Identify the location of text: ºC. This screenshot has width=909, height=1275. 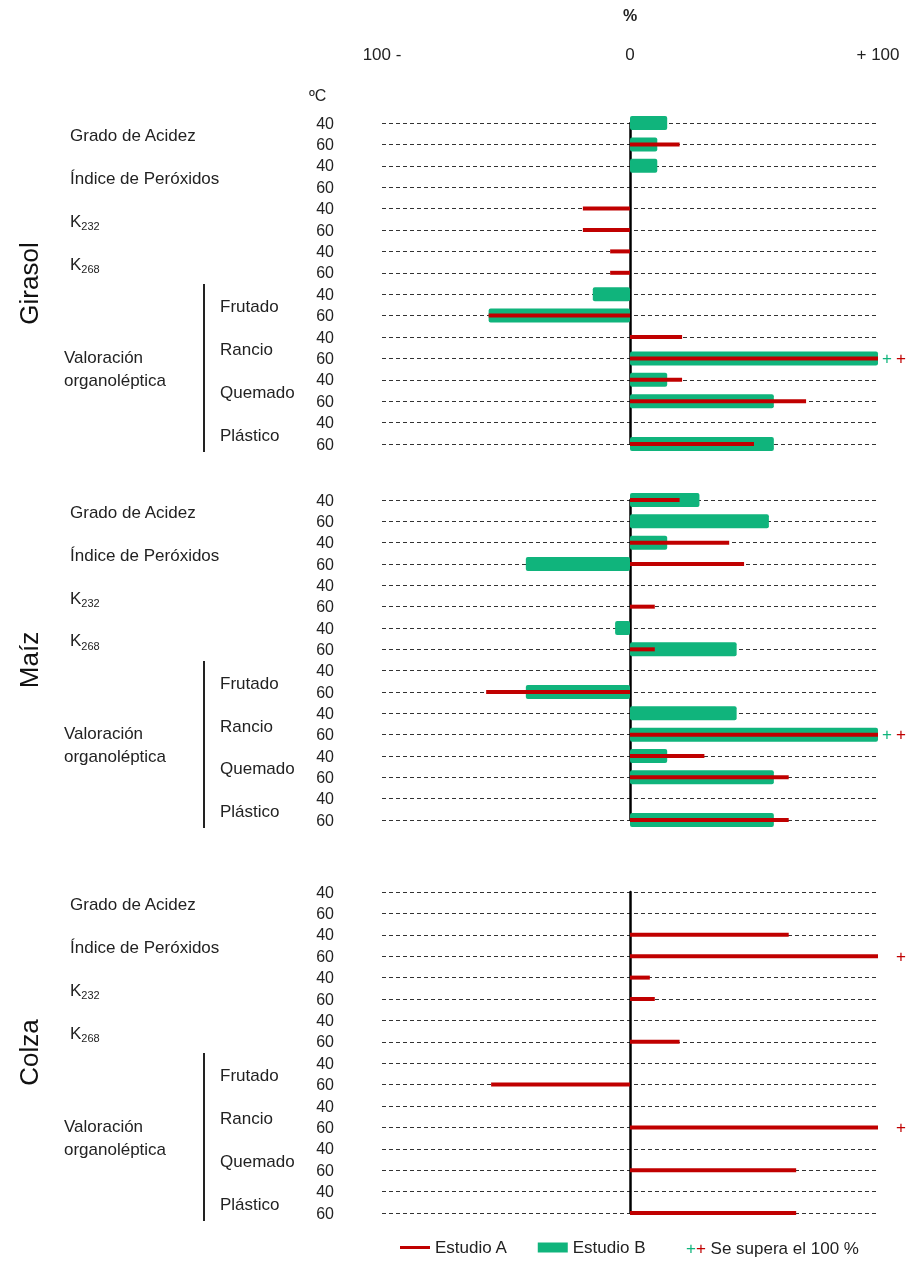
(318, 95).